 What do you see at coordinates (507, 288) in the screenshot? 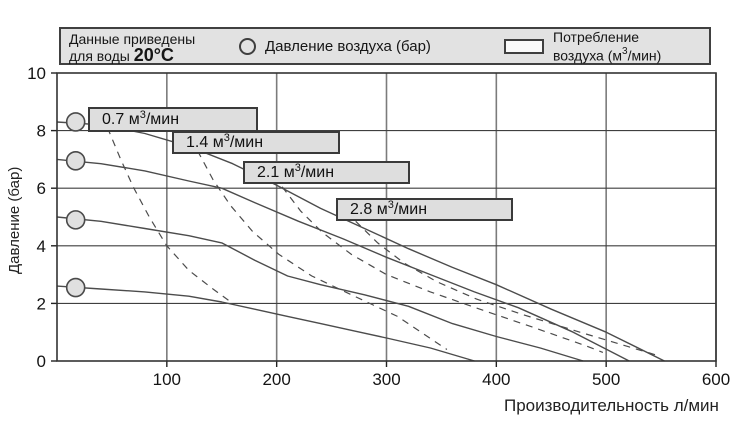
I see `series-потребление 2.8 м3/мин` at bounding box center [507, 288].